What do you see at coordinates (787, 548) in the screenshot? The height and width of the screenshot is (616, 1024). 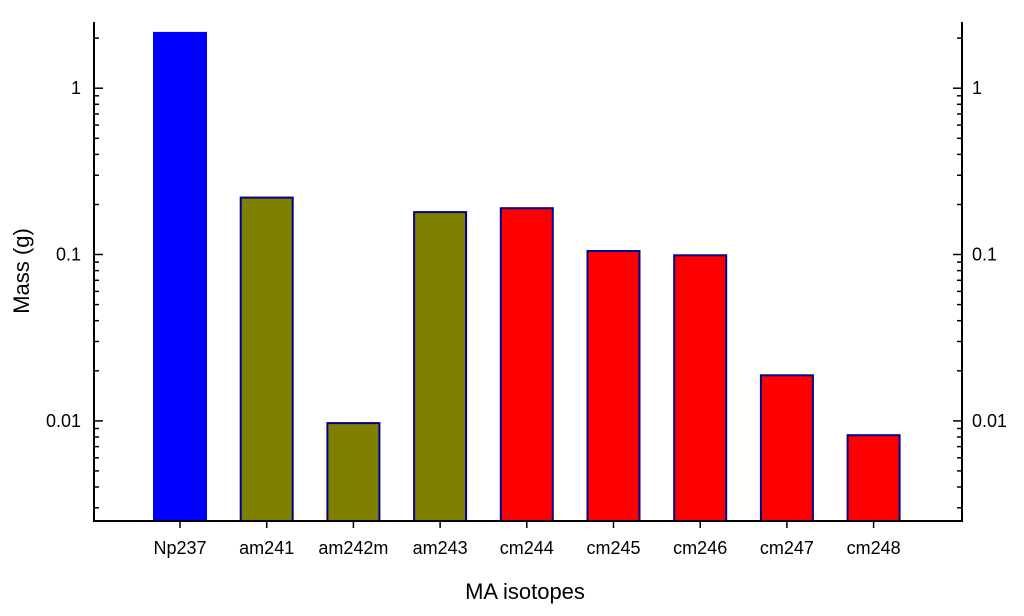 I see `x-tick-label: cm247` at bounding box center [787, 548].